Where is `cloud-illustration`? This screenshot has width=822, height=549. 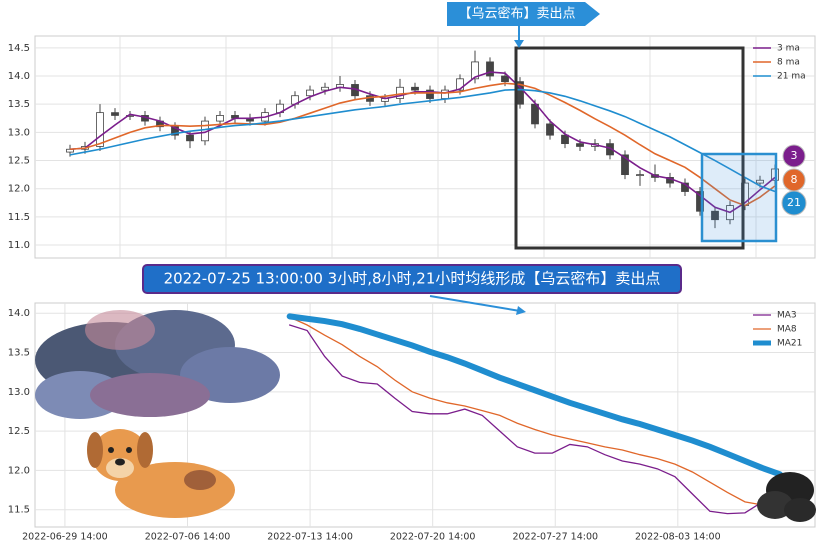
cloud-illustration is located at coordinates (157, 364).